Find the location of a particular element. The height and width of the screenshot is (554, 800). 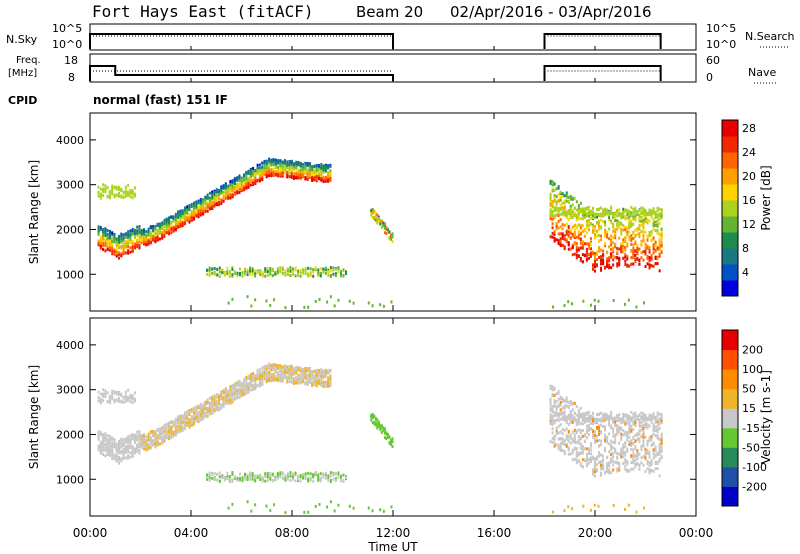

velocity-cell-2008 is located at coordinates (572, 441).